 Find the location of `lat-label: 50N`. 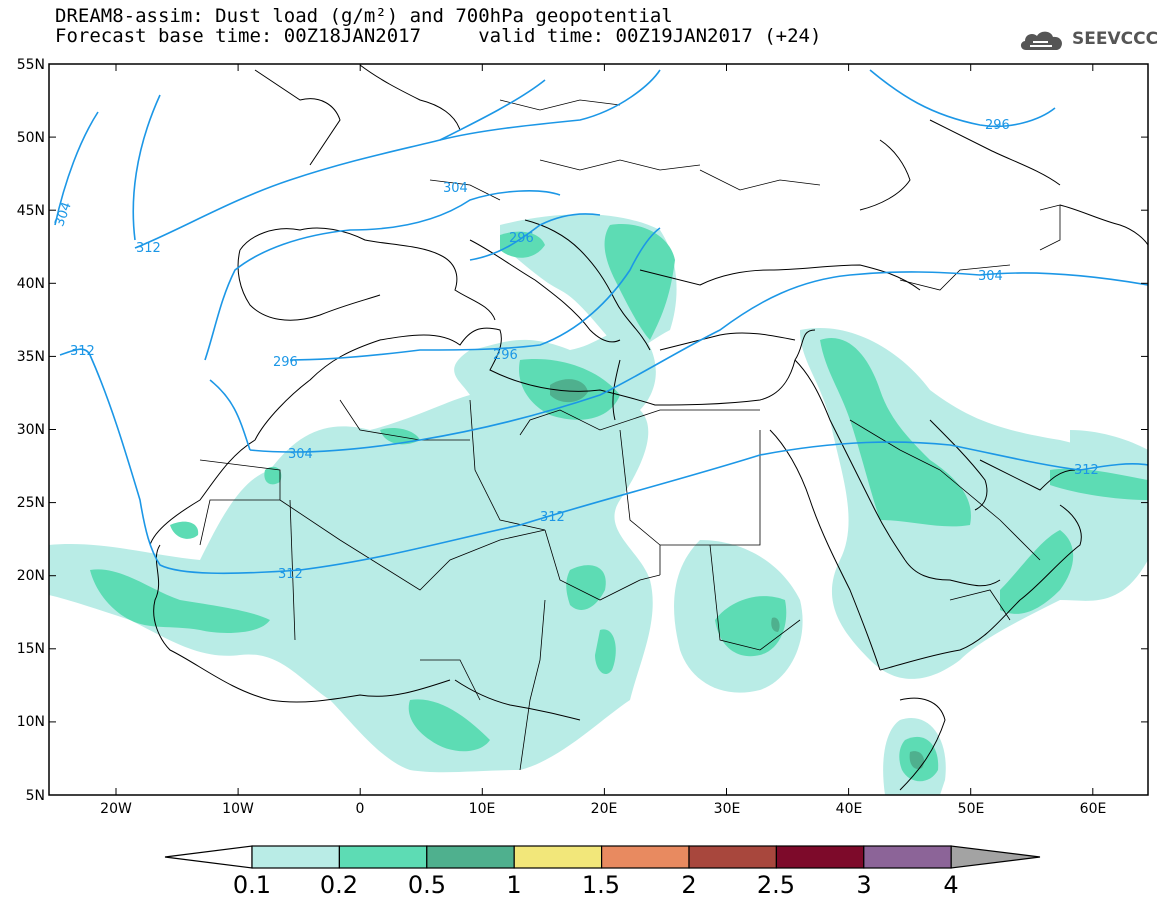

lat-label: 50N is located at coordinates (31, 138).